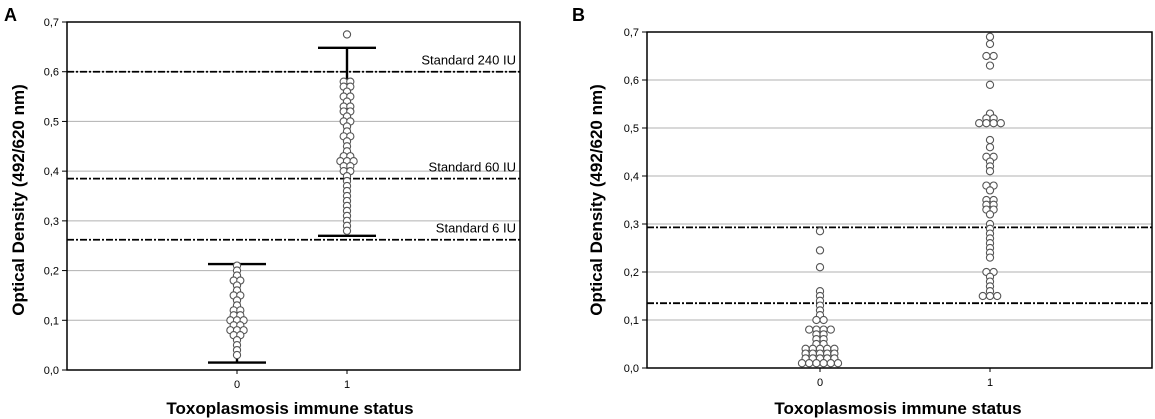 The width and height of the screenshot is (1155, 419). What do you see at coordinates (578, 15) in the screenshot?
I see `panel-b-letter: B` at bounding box center [578, 15].